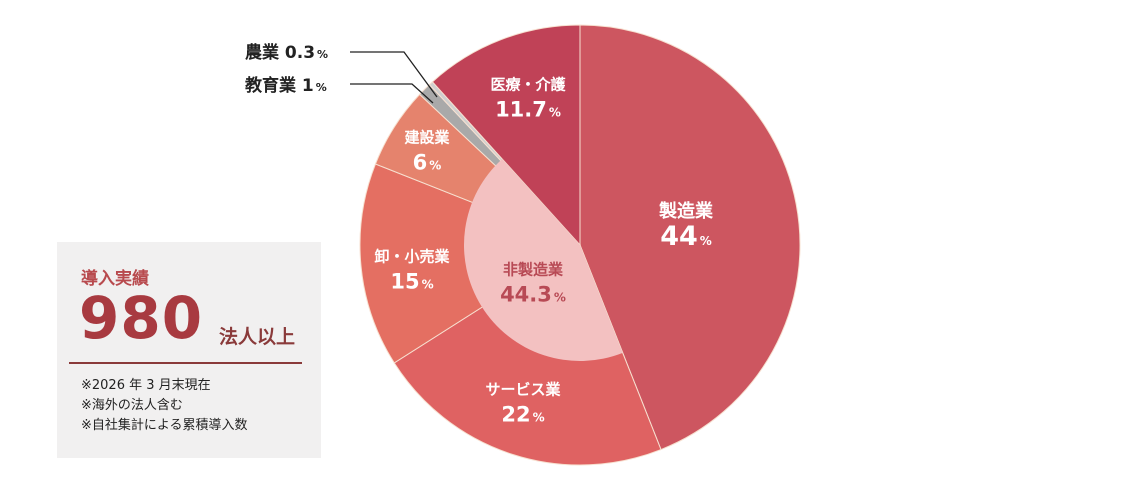 This screenshot has width=1140, height=493. Describe the element at coordinates (427, 162) in the screenshot. I see `slice-value: 6%` at that location.